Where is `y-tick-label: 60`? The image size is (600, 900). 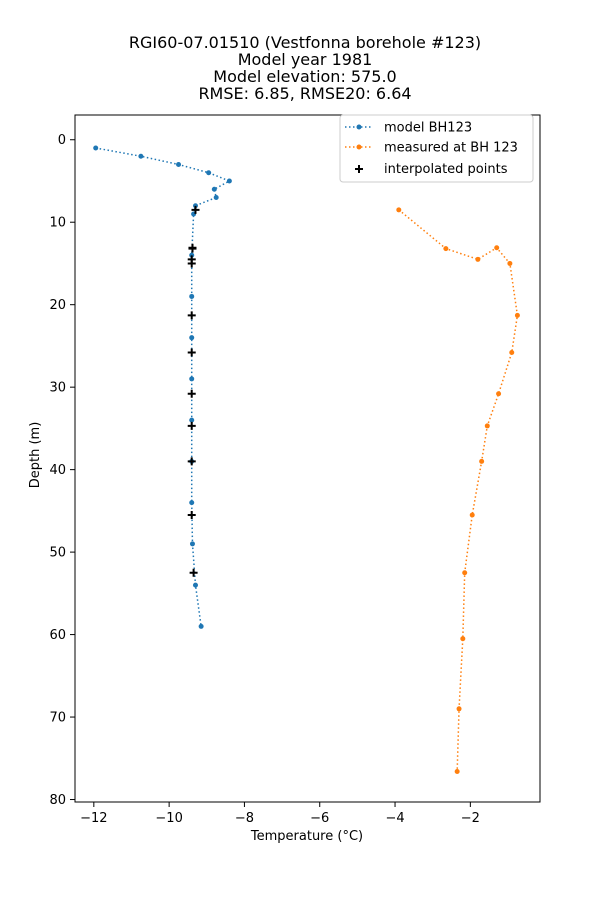 y-tick-label: 60 is located at coordinates (57, 635).